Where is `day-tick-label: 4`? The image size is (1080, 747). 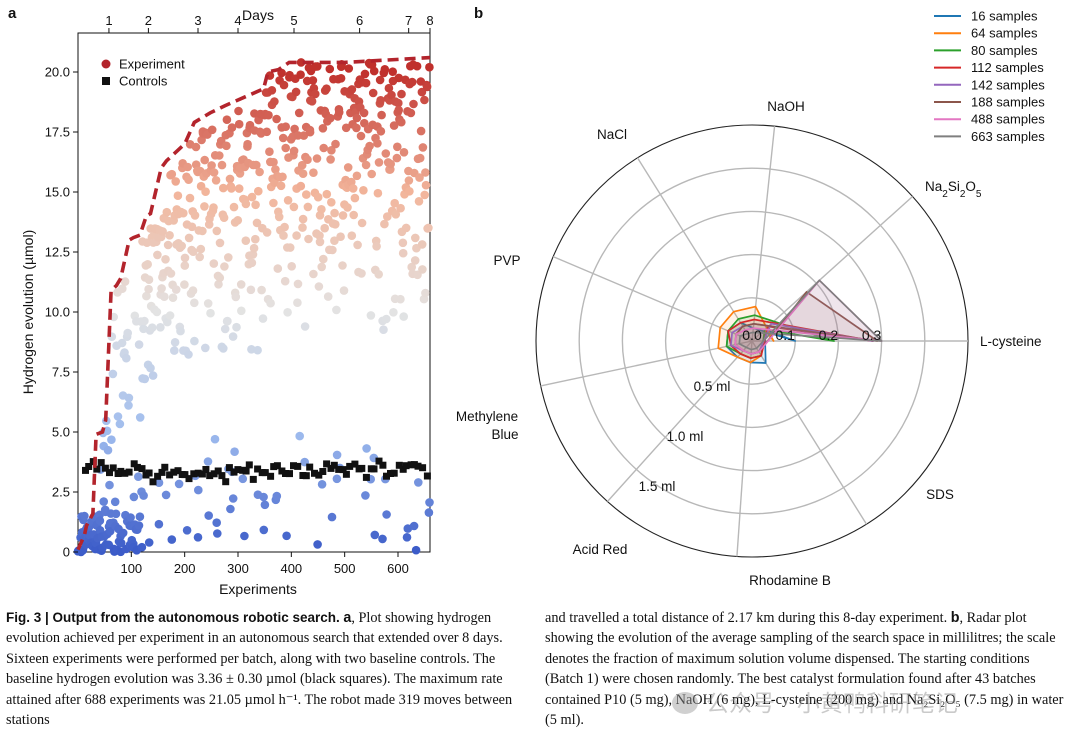
day-tick-label: 4 is located at coordinates (237, 20).